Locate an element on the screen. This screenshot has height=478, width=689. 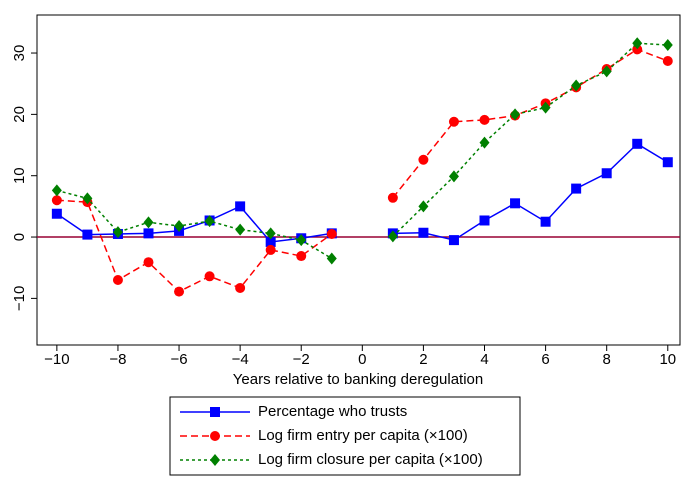
x-tick-label: 6 is located at coordinates (545, 359).